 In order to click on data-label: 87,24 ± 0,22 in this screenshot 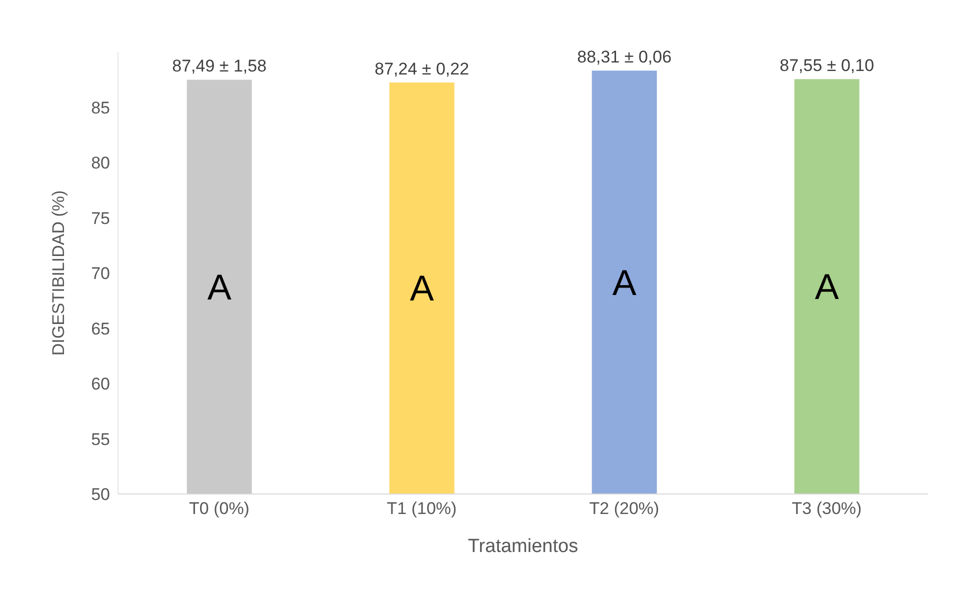, I will do `click(422, 69)`.